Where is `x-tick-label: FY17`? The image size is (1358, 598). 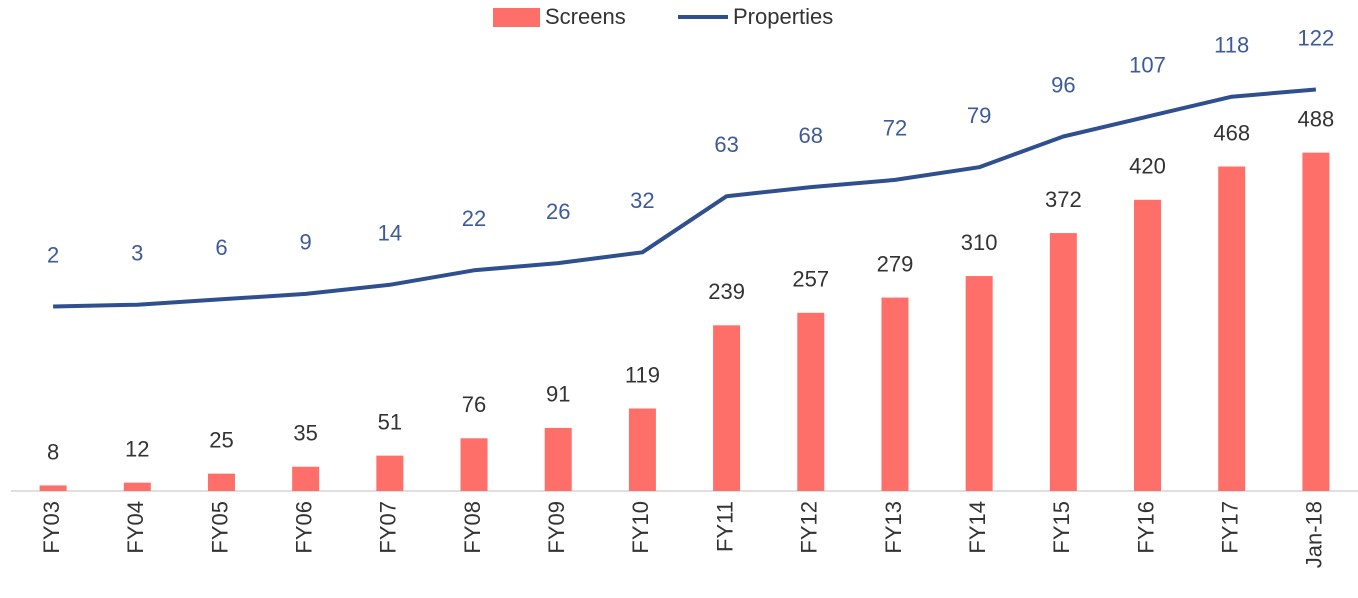
x-tick-label: FY17 is located at coordinates (1230, 527).